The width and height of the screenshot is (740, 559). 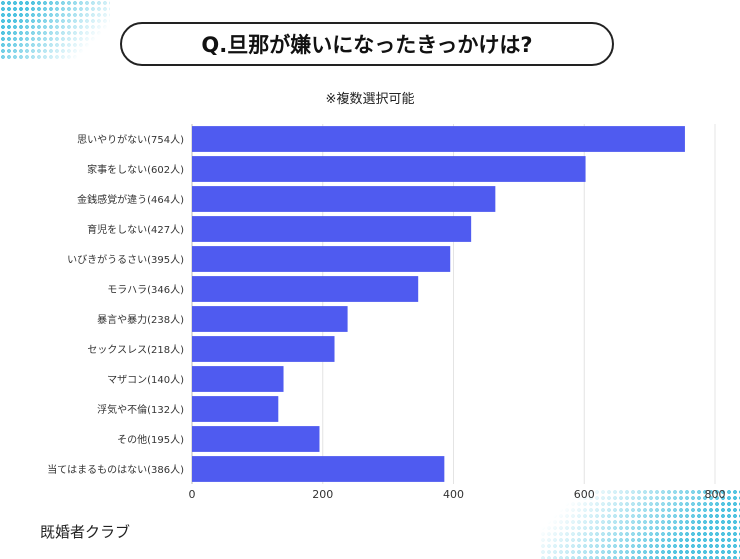 I want to click on x-tick-label: 800, so click(x=715, y=494).